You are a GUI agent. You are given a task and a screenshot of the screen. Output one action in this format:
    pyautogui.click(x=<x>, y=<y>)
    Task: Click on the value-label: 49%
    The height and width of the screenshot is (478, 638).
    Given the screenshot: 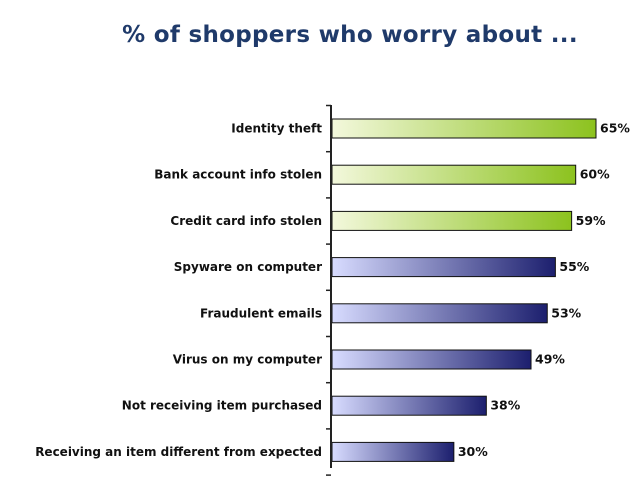 What is the action you would take?
    pyautogui.click(x=550, y=359)
    